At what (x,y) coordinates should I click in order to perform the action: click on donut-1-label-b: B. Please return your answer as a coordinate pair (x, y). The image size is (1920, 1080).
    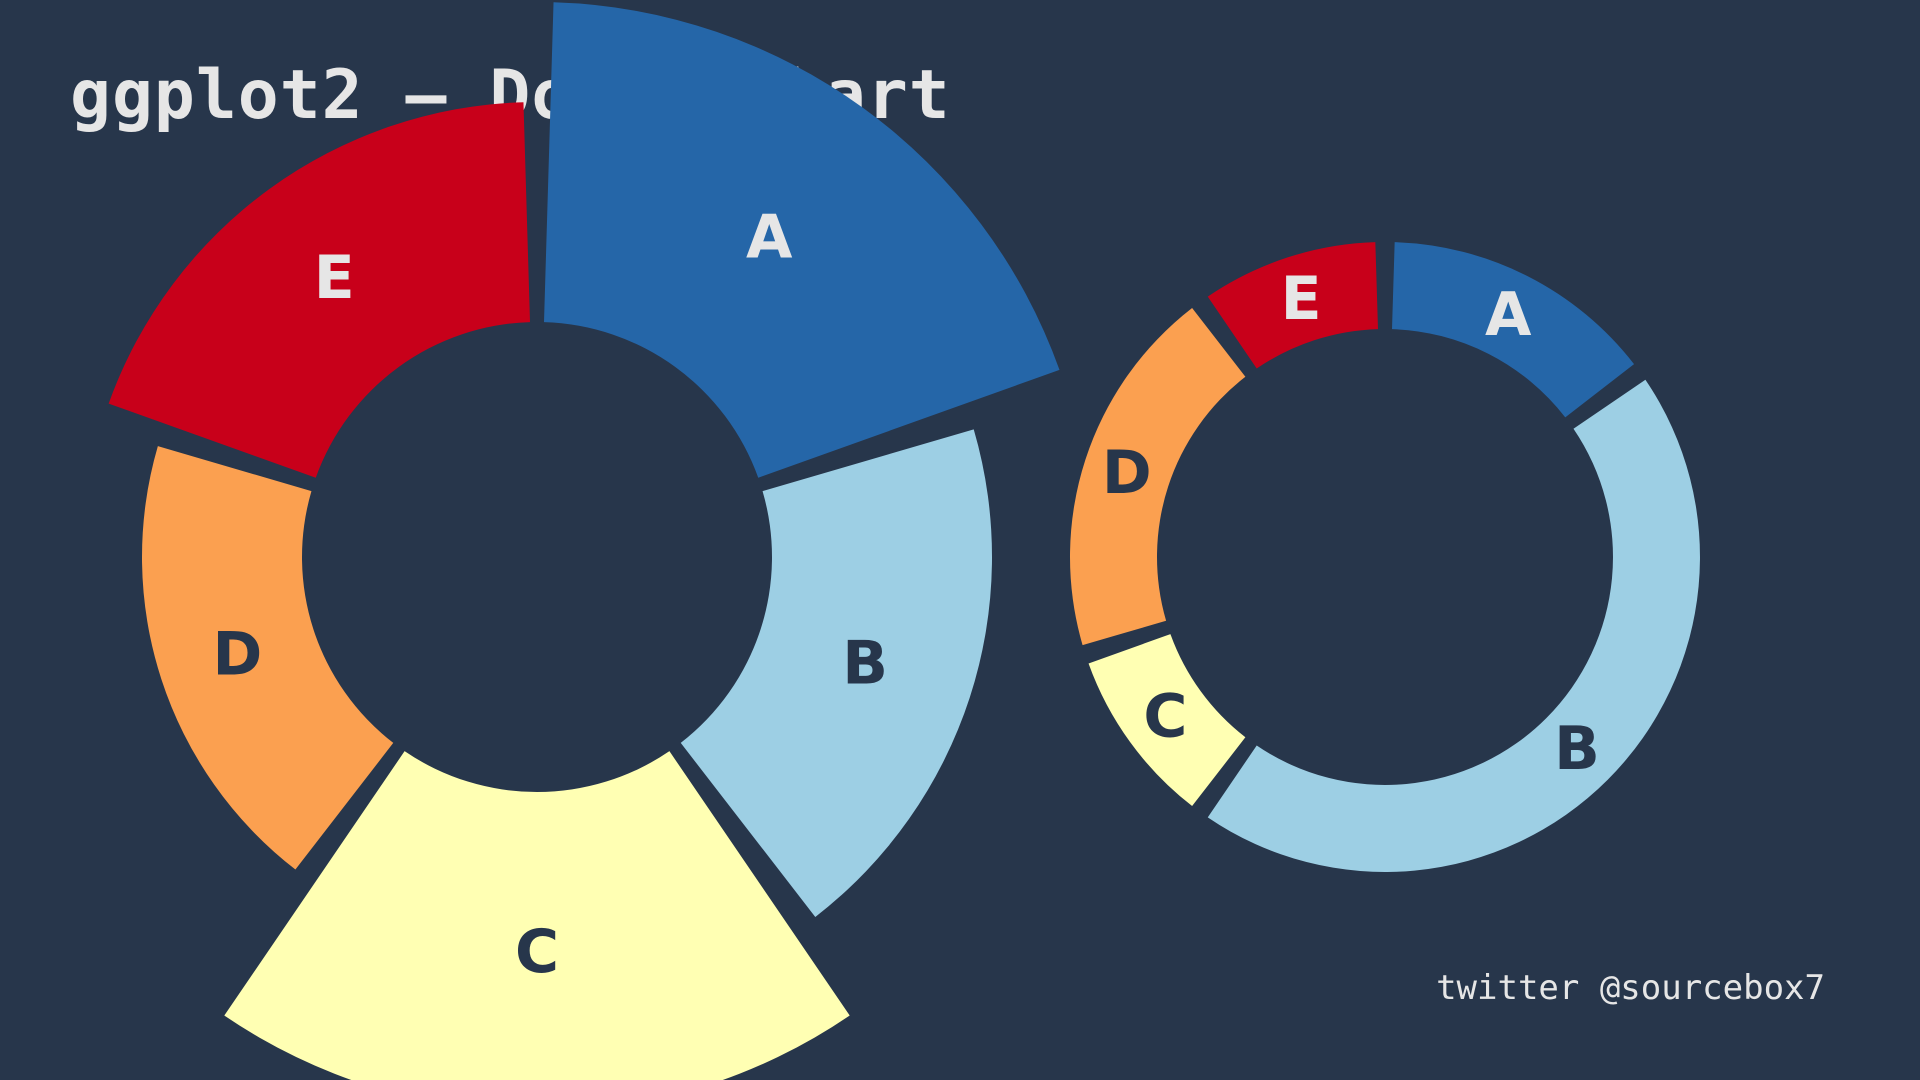
    Looking at the image, I should click on (1577, 749).